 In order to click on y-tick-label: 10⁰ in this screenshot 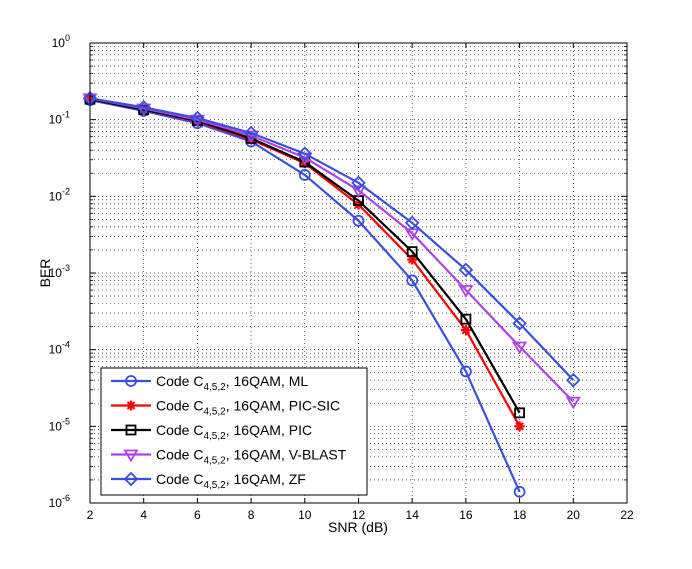, I will do `click(61, 41)`.